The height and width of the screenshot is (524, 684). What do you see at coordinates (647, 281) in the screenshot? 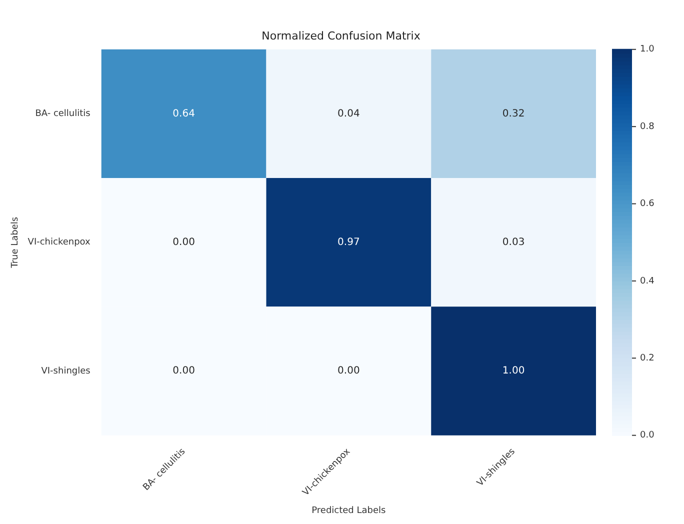
I see `color-bar-label: 0.4` at bounding box center [647, 281].